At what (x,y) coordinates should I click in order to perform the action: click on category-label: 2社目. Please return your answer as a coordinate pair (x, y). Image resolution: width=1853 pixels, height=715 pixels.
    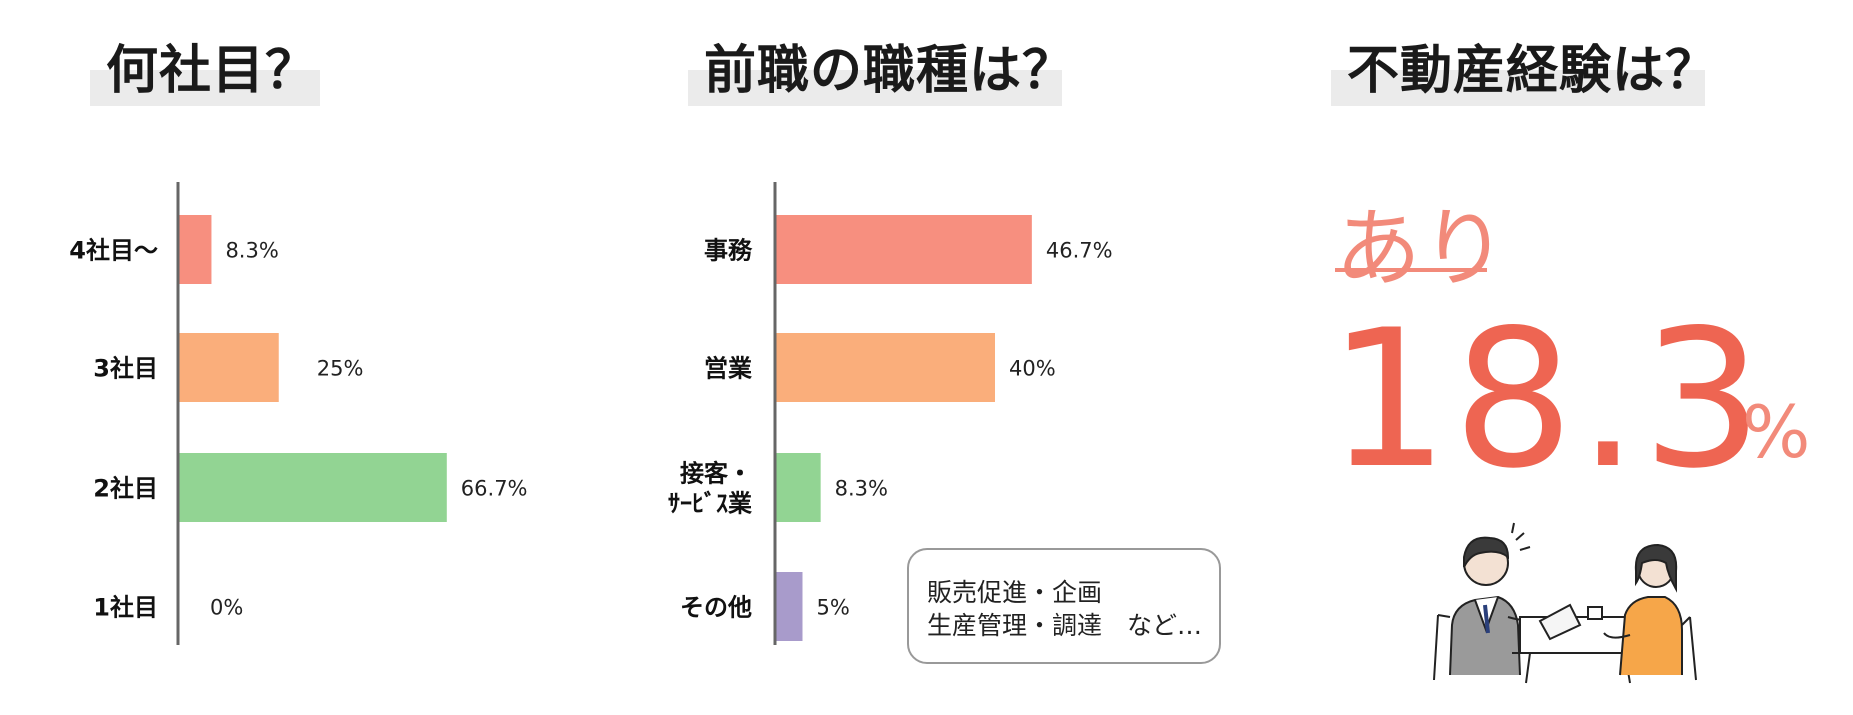
    Looking at the image, I should click on (125, 489).